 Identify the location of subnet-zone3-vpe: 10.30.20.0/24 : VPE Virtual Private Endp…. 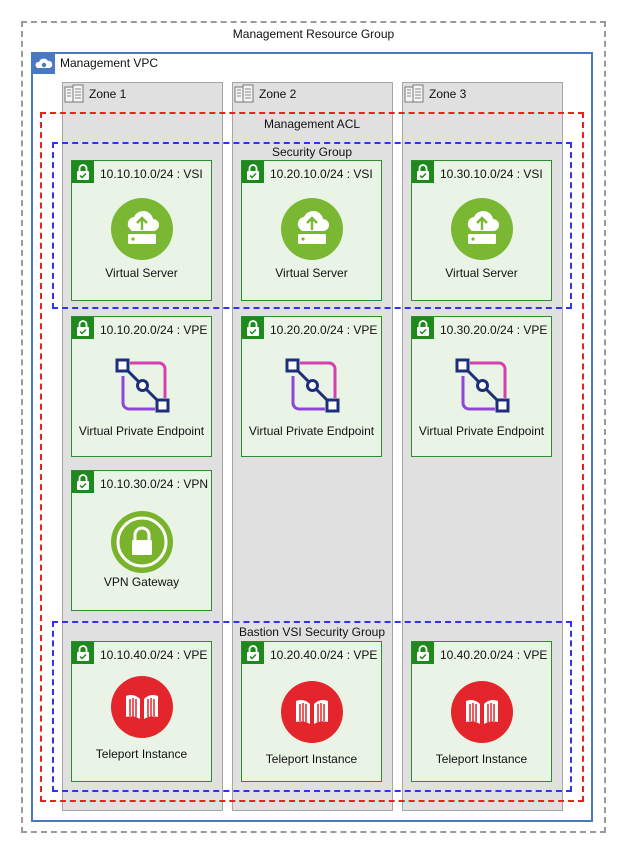
(481, 386).